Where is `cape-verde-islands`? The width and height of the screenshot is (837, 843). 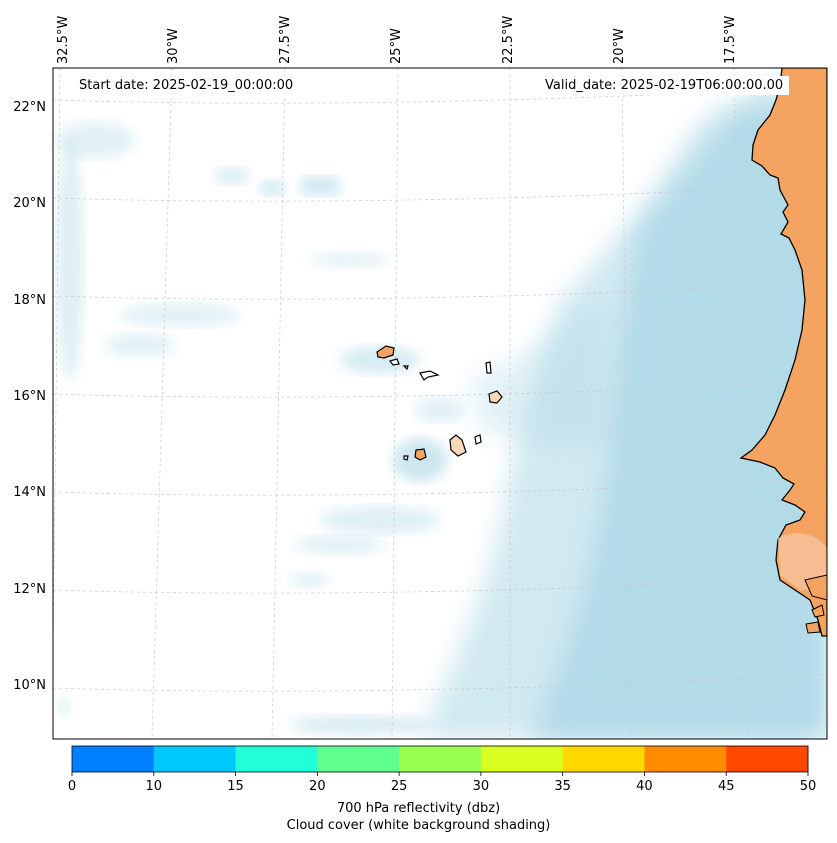
cape-verde-islands is located at coordinates (439, 403).